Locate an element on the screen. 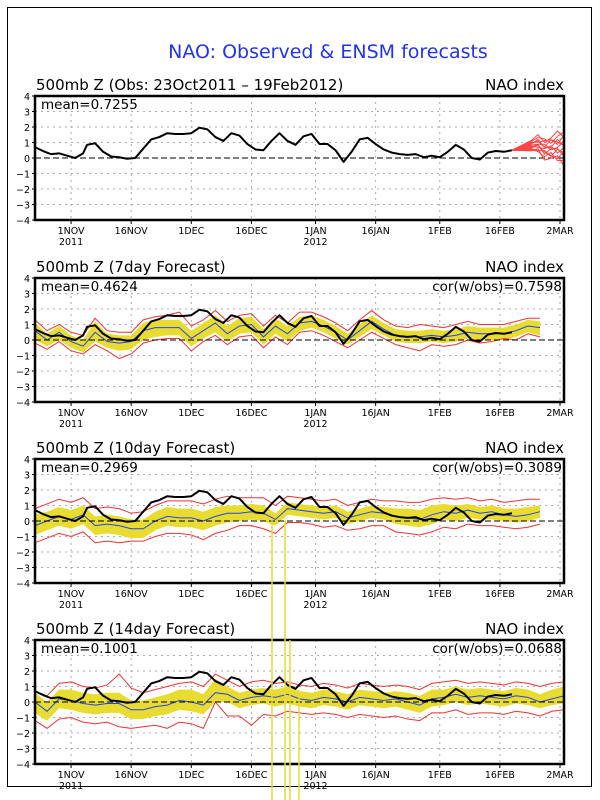 This screenshot has height=800, width=600. lower-bound-line is located at coordinates (287, 533).